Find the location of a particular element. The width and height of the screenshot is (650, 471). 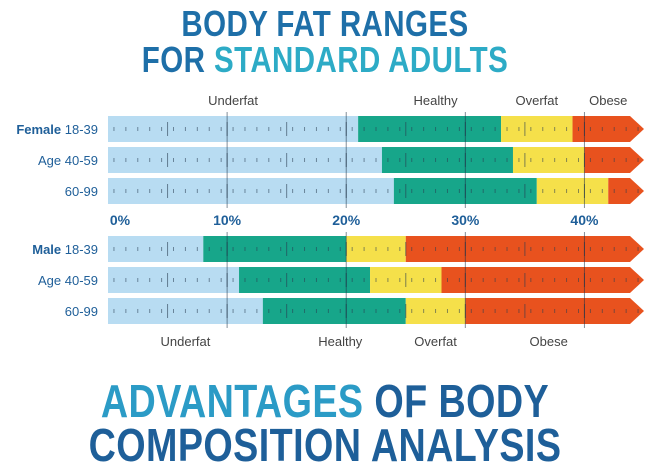

female-row-1-healthy-bar is located at coordinates (430, 129).